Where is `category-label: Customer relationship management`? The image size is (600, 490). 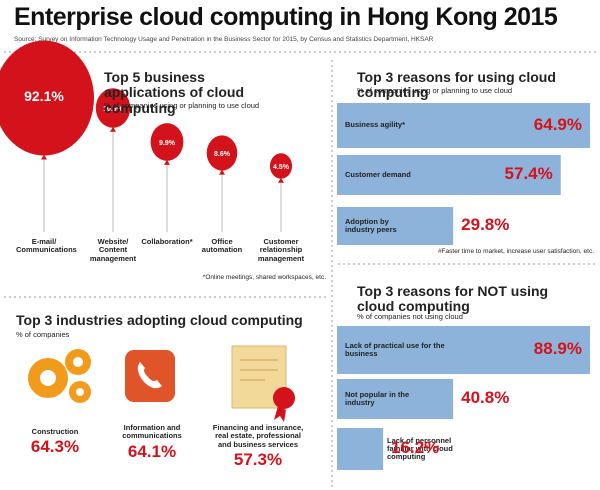
category-label: Customer relationship management is located at coordinates (281, 250).